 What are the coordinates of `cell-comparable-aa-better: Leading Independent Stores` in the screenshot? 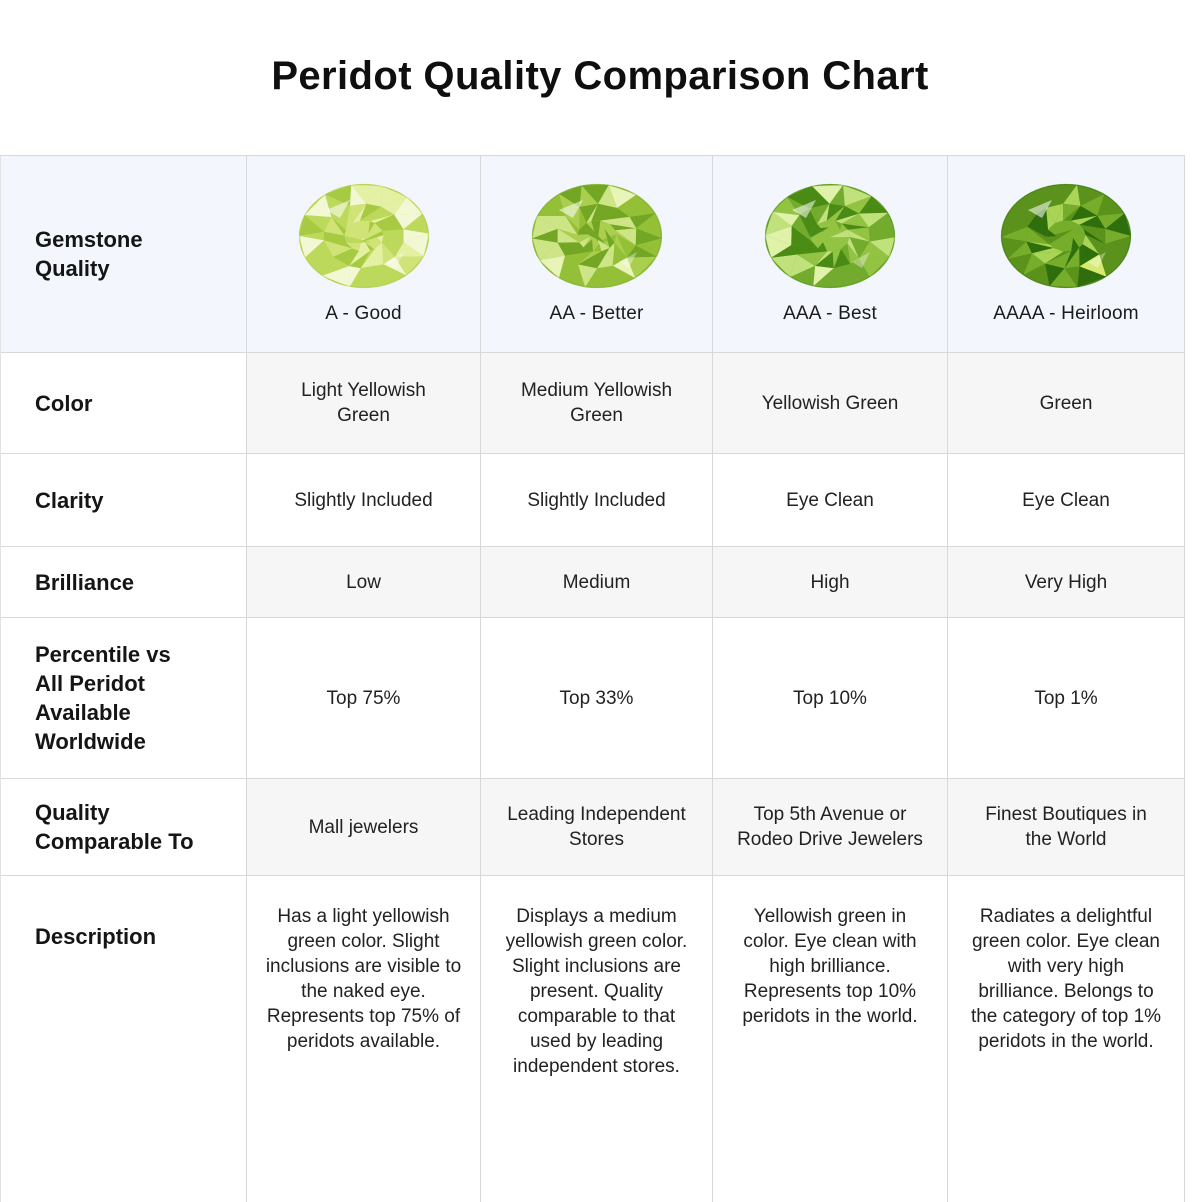 It's located at (597, 827).